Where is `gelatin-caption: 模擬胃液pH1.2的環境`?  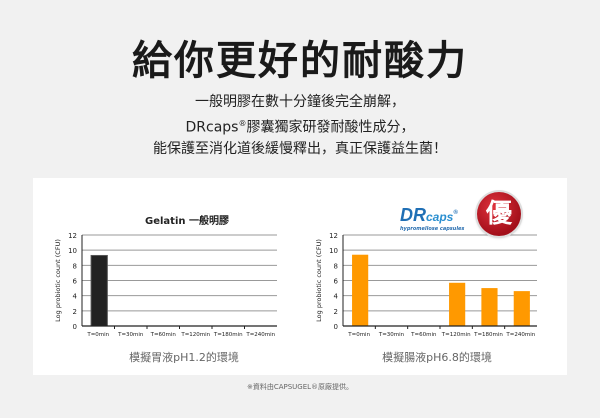 gelatin-caption: 模擬胃液pH1.2的環境 is located at coordinates (184, 357).